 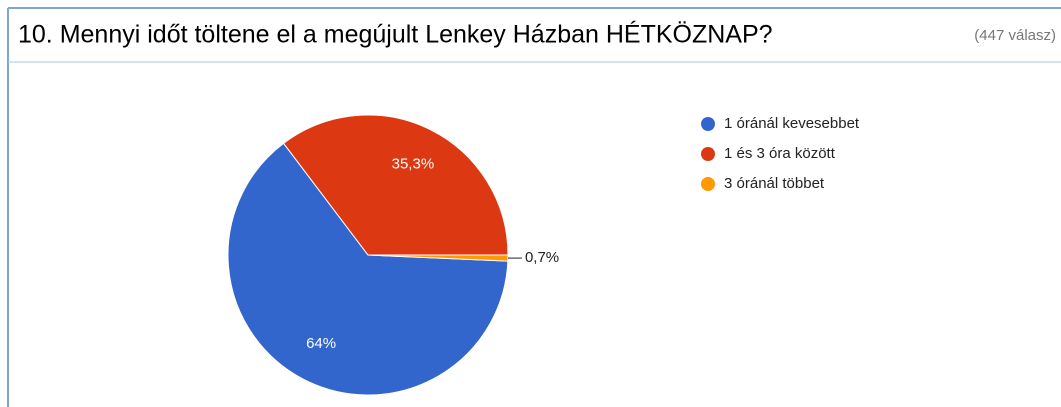 I want to click on legend-label: 1 és 3 óra között, so click(x=780, y=153).